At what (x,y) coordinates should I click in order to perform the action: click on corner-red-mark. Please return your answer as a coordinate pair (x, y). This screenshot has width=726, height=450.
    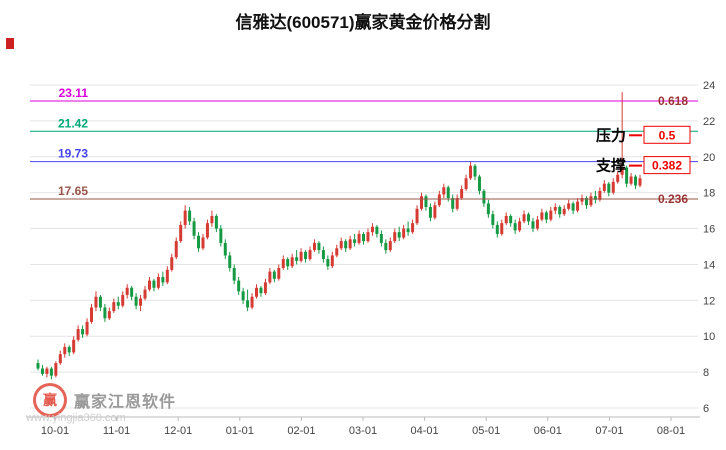
    Looking at the image, I should click on (10, 43).